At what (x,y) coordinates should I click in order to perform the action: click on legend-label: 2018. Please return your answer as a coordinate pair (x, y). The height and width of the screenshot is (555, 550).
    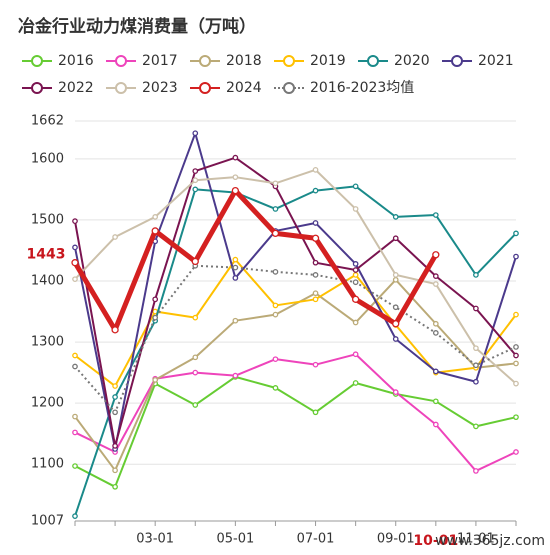
    Looking at the image, I should click on (244, 61).